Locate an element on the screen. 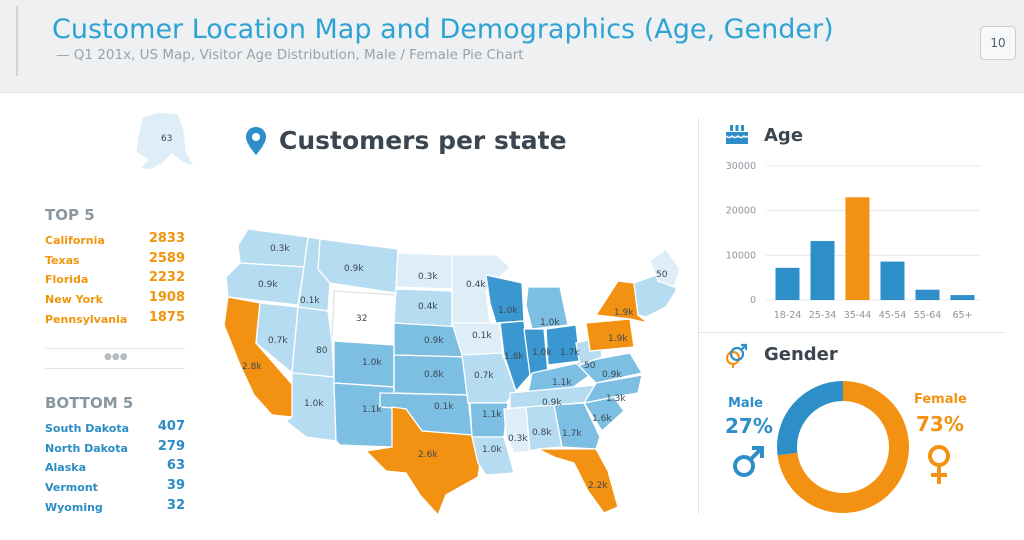 The image size is (1024, 540). state-name: Wyoming is located at coordinates (74, 507).